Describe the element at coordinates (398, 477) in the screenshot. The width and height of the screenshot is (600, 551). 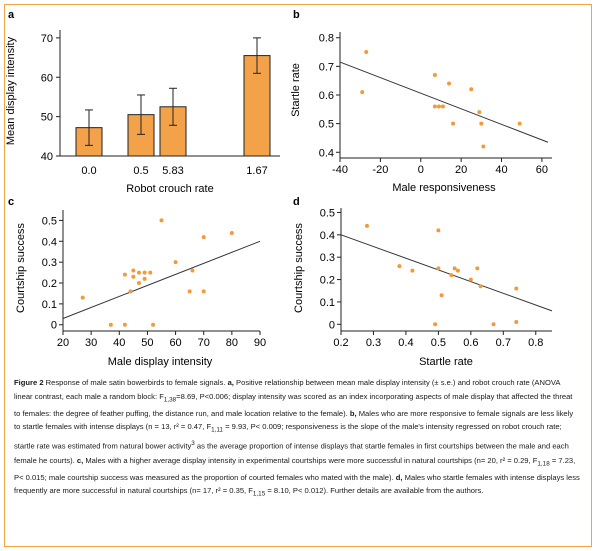
I see `caption-label-d: d,` at that location.